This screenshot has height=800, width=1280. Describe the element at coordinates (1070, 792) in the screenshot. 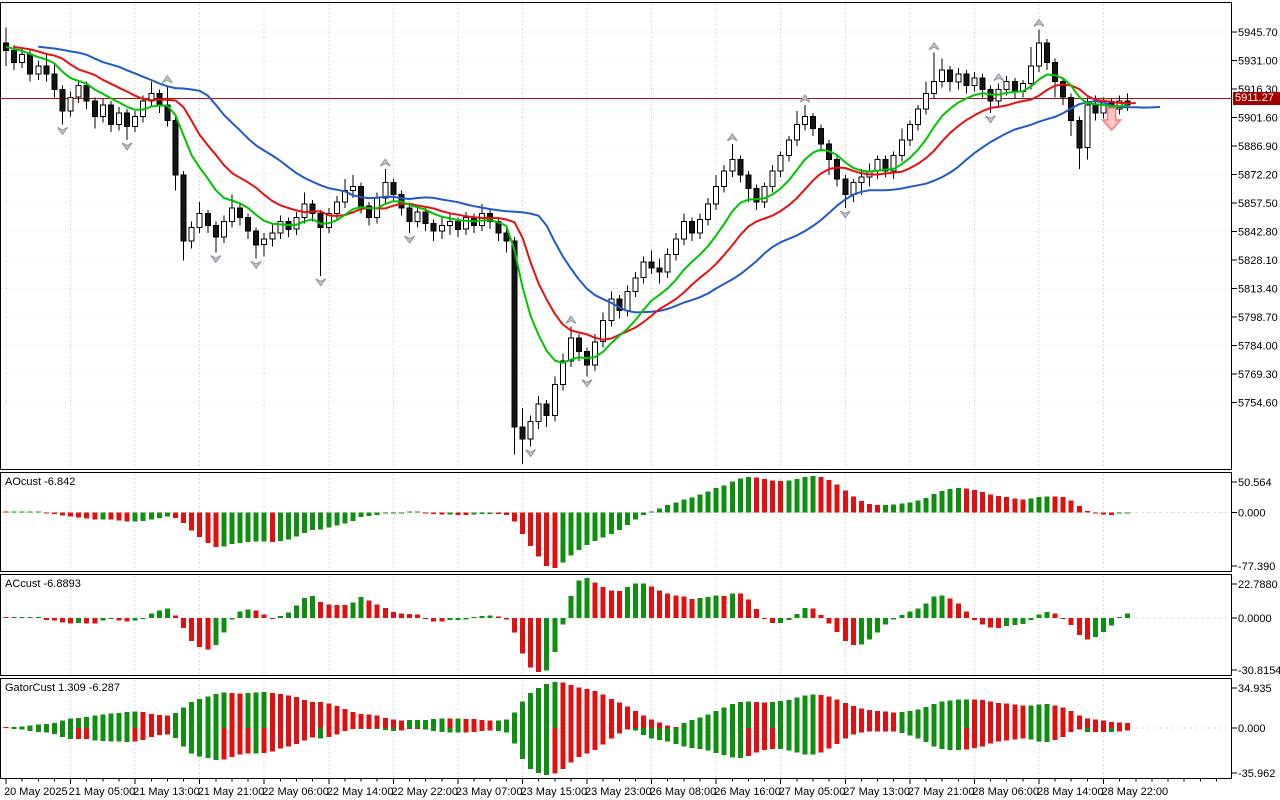

I see `svg-text: 28 May 14:00` at that location.